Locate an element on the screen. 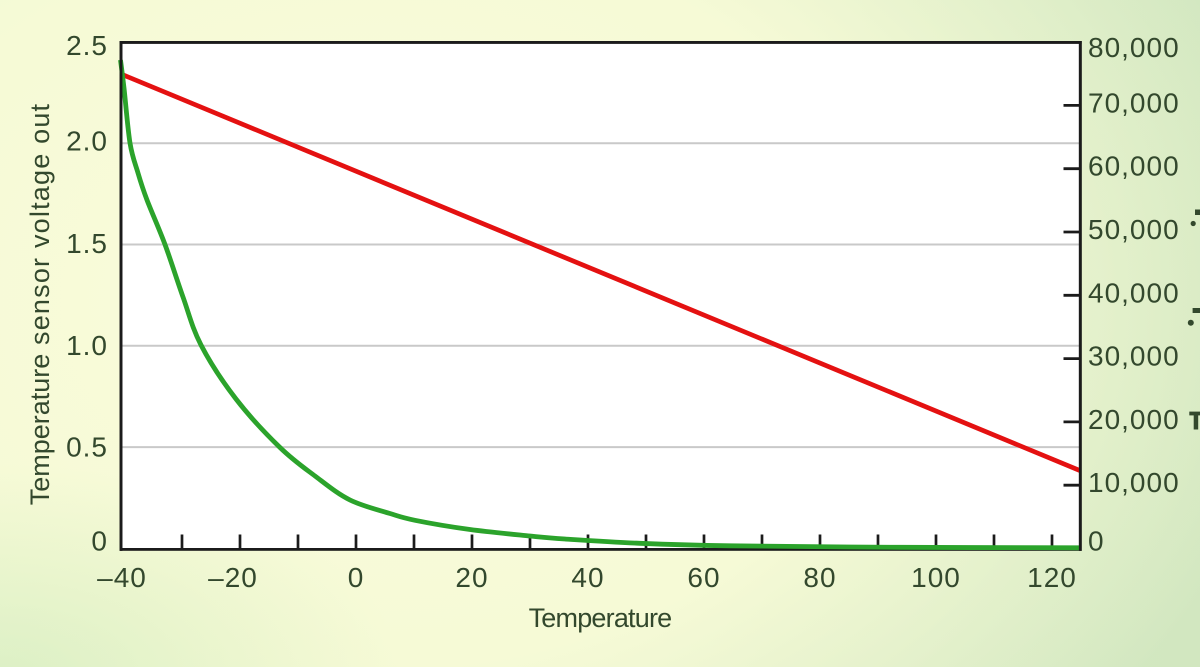  svg-text: Temperature sensor voltage out is located at coordinates (40, 304).